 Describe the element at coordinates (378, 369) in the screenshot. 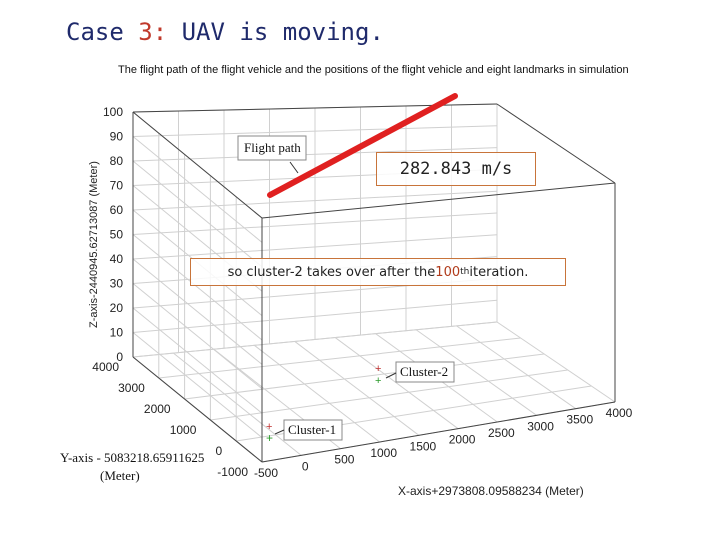

I see `cluster2-marker-top: +` at that location.